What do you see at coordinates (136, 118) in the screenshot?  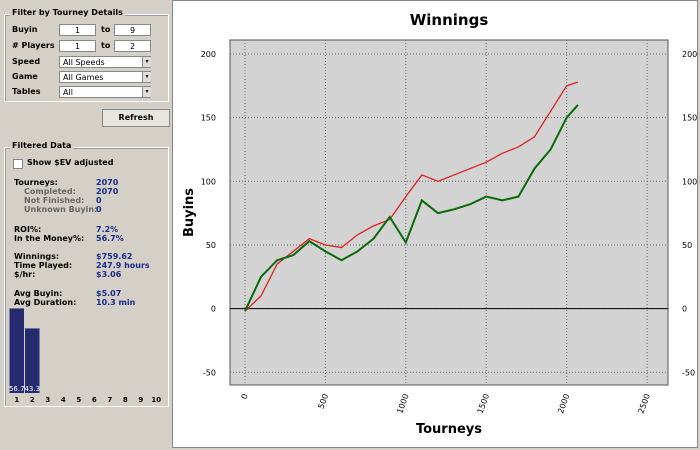 I see `refresh-button: Refresh` at bounding box center [136, 118].